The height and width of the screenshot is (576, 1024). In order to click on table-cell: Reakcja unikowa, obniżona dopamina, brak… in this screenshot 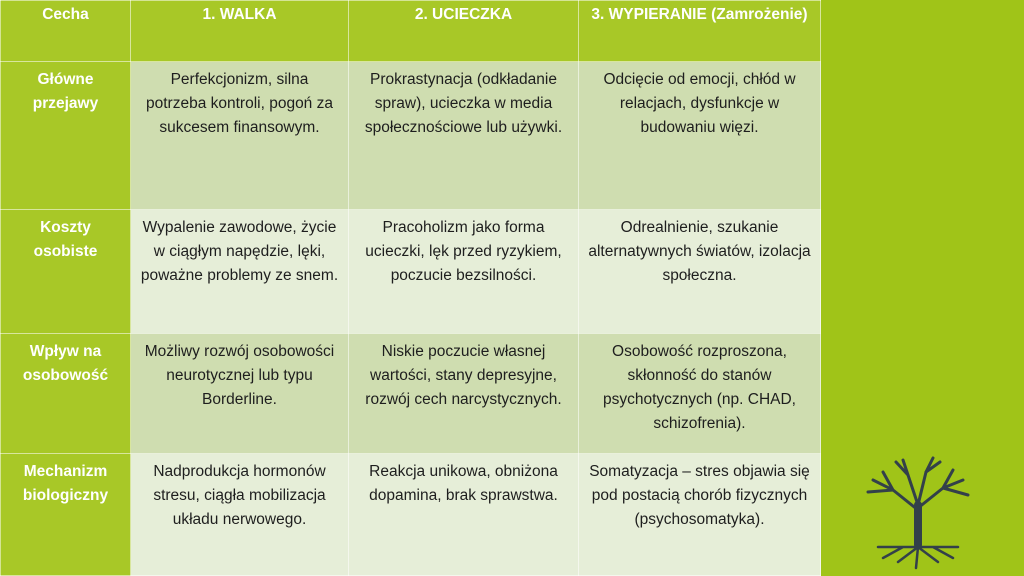, I will do `click(463, 514)`.